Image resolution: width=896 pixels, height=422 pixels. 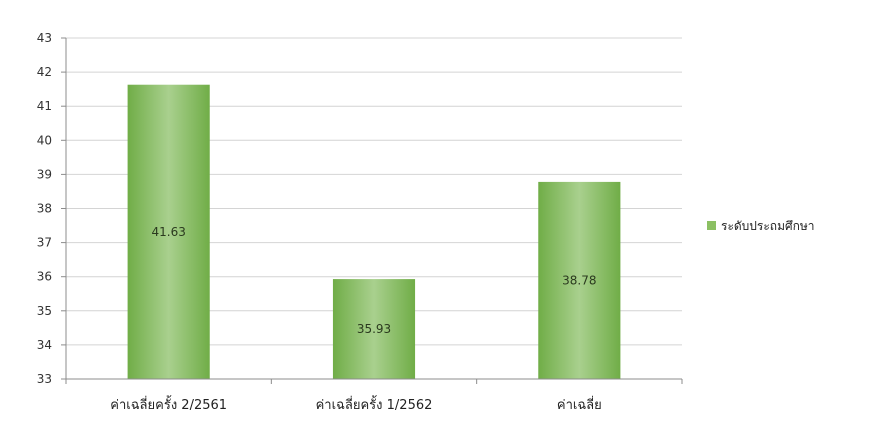 What do you see at coordinates (44, 379) in the screenshot?
I see `y-tick-label: 33` at bounding box center [44, 379].